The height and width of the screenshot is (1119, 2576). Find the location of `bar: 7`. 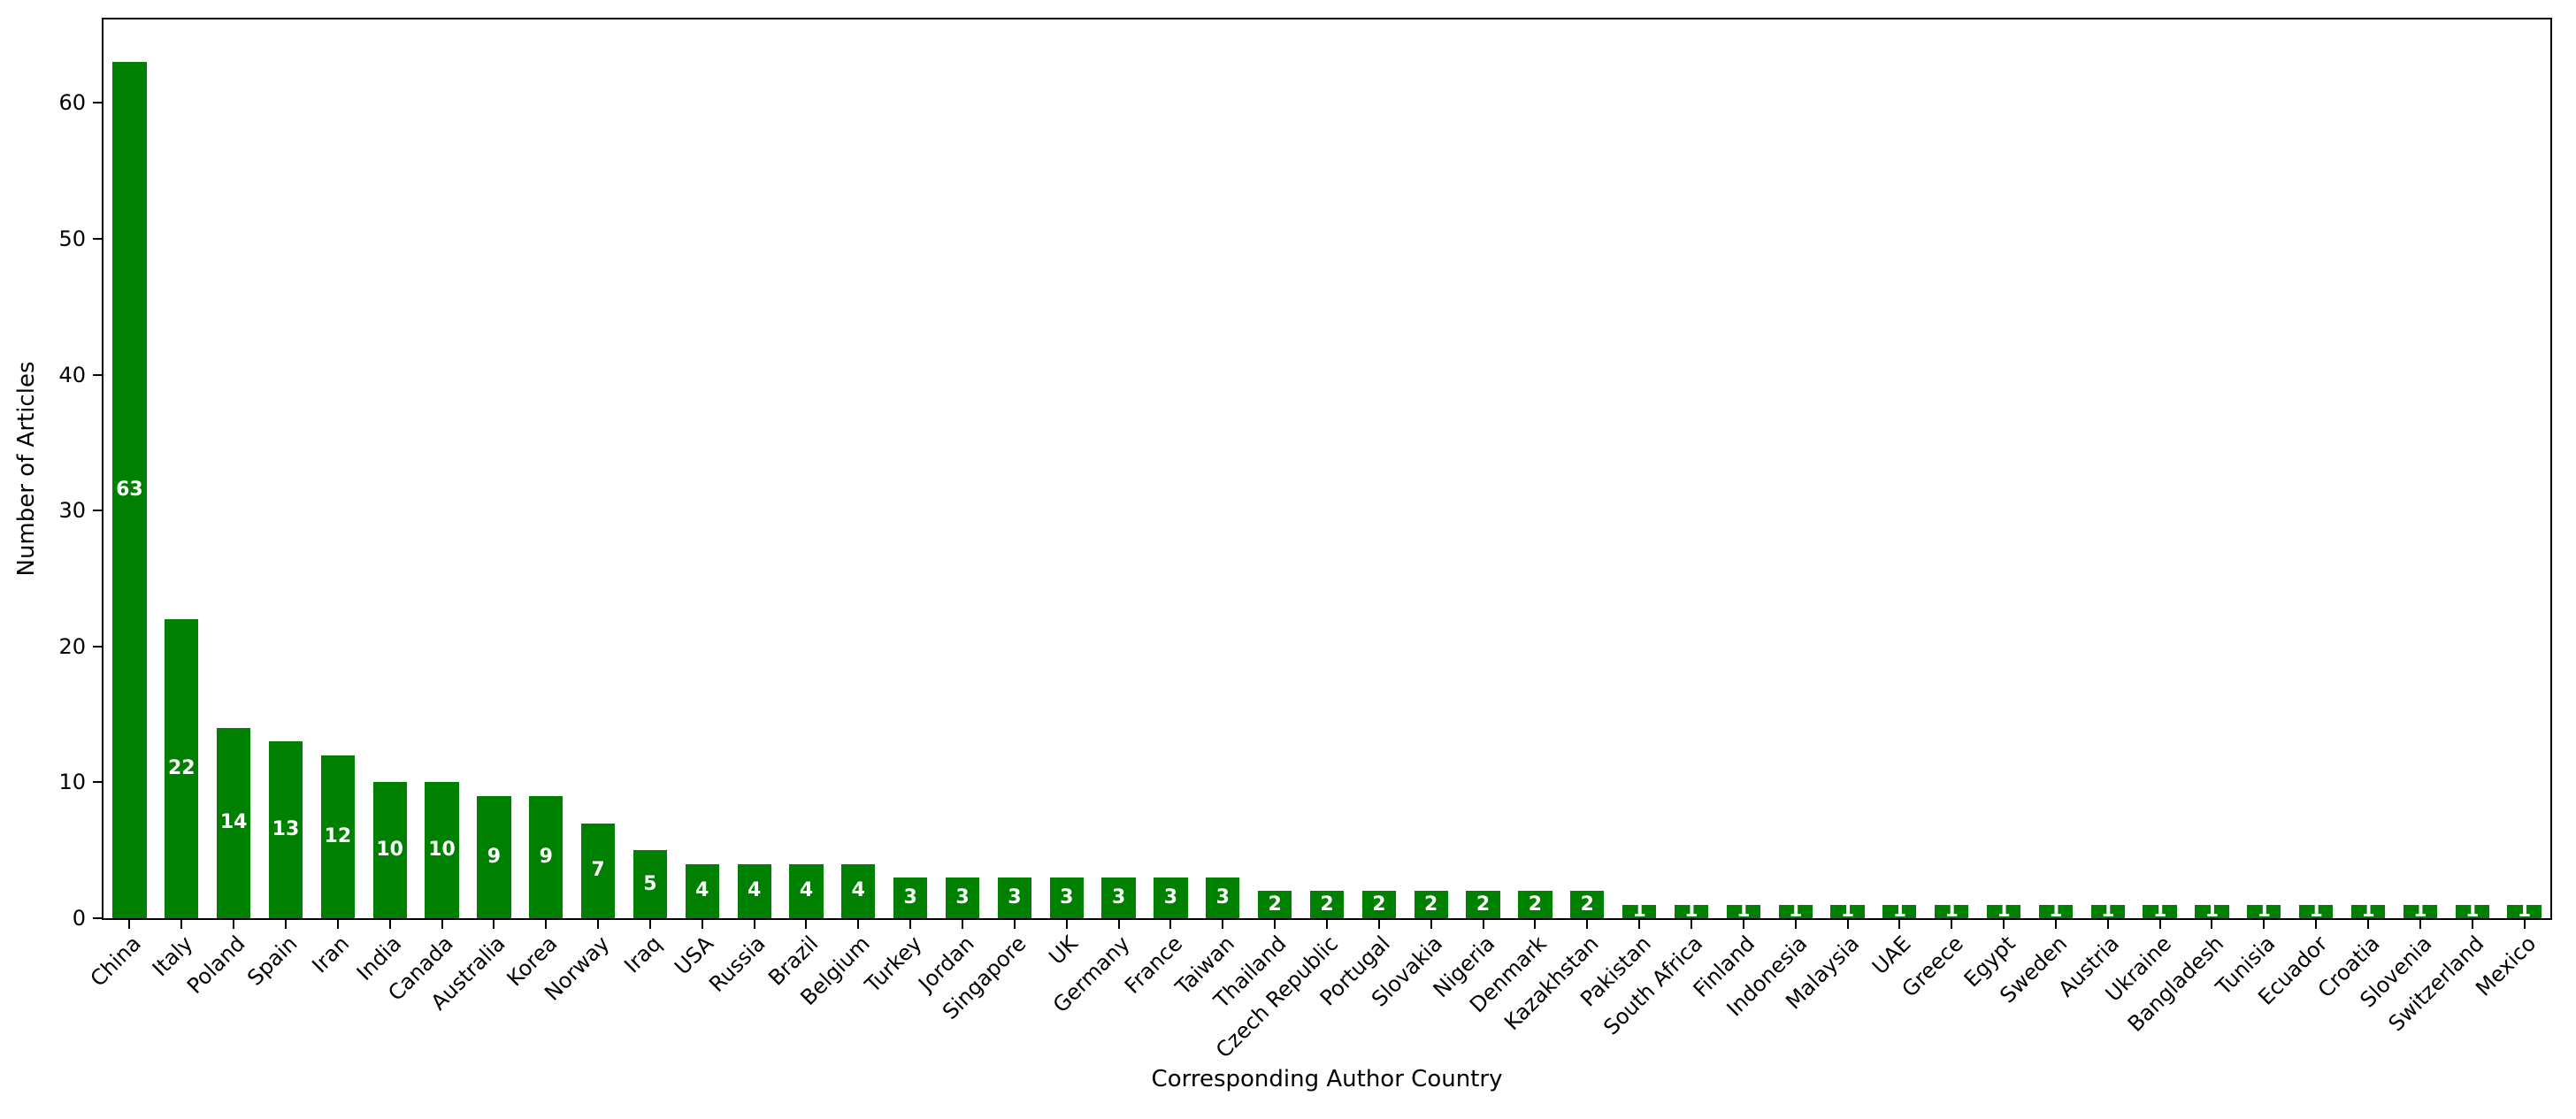

bar: 7 is located at coordinates (598, 870).